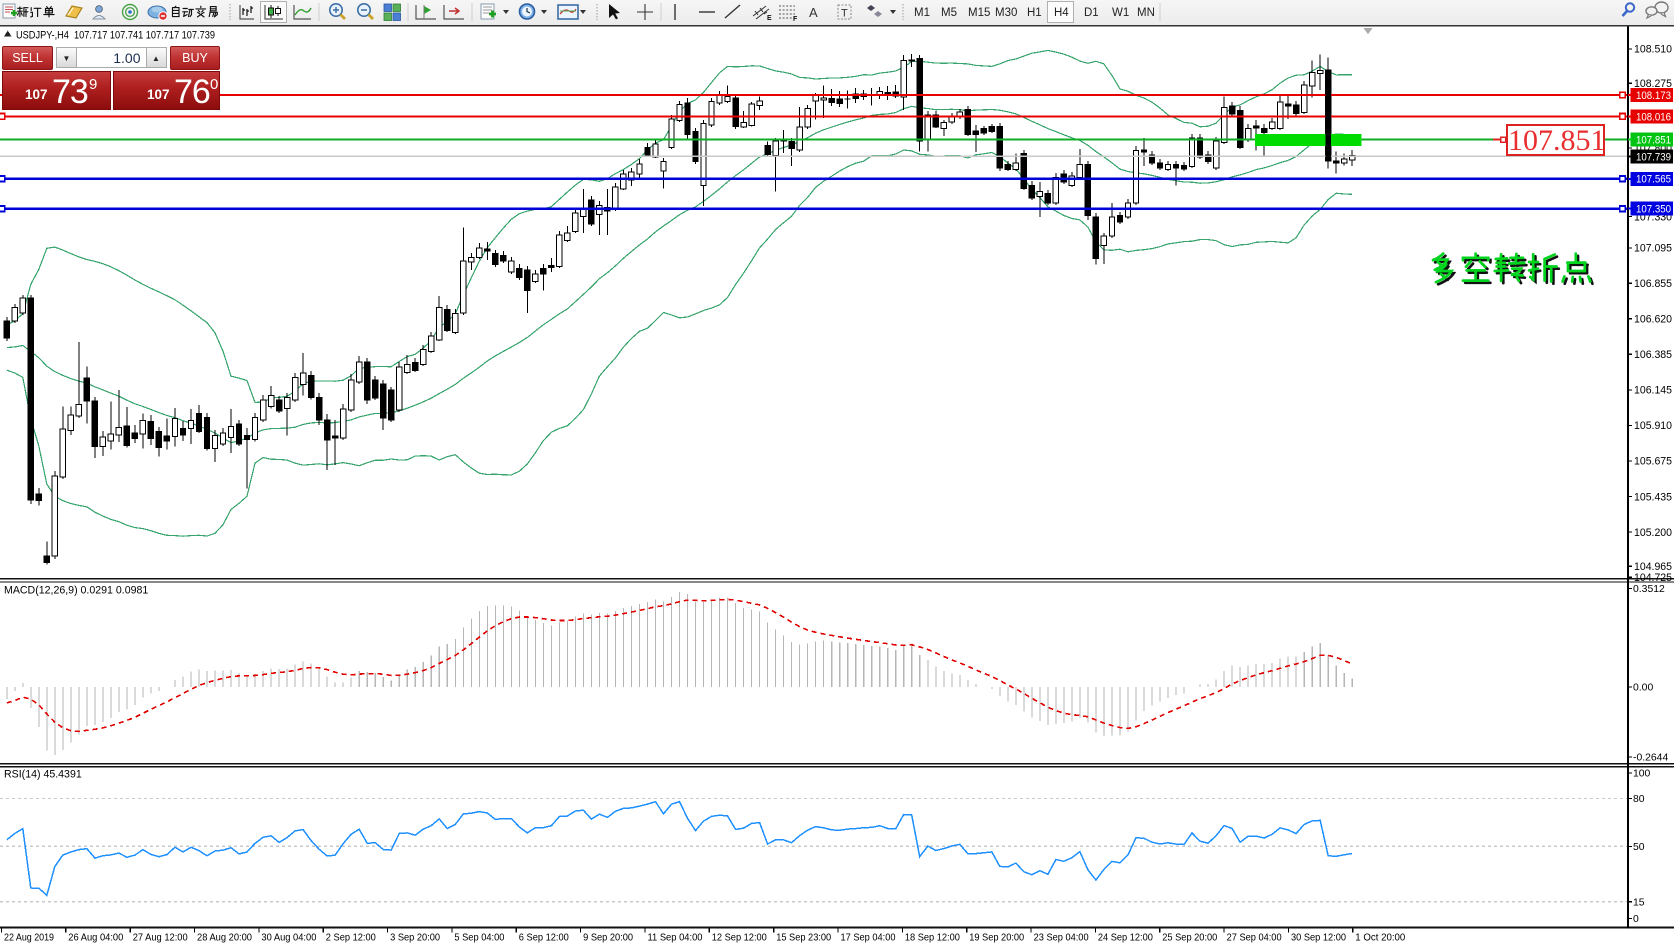  What do you see at coordinates (1653, 50) in the screenshot?
I see `svg-text: 108.510` at bounding box center [1653, 50].